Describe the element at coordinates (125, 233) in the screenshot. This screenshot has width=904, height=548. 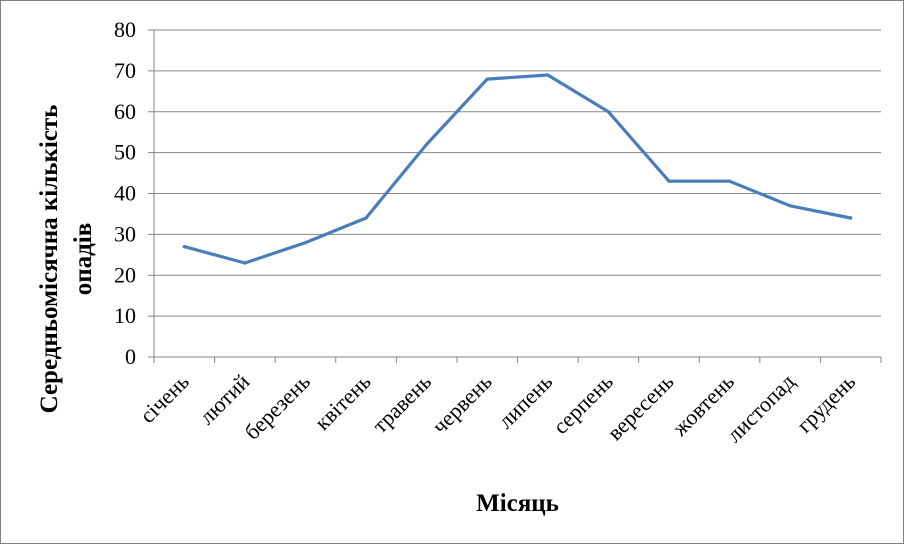
I see `y-tick-label: 30` at that location.